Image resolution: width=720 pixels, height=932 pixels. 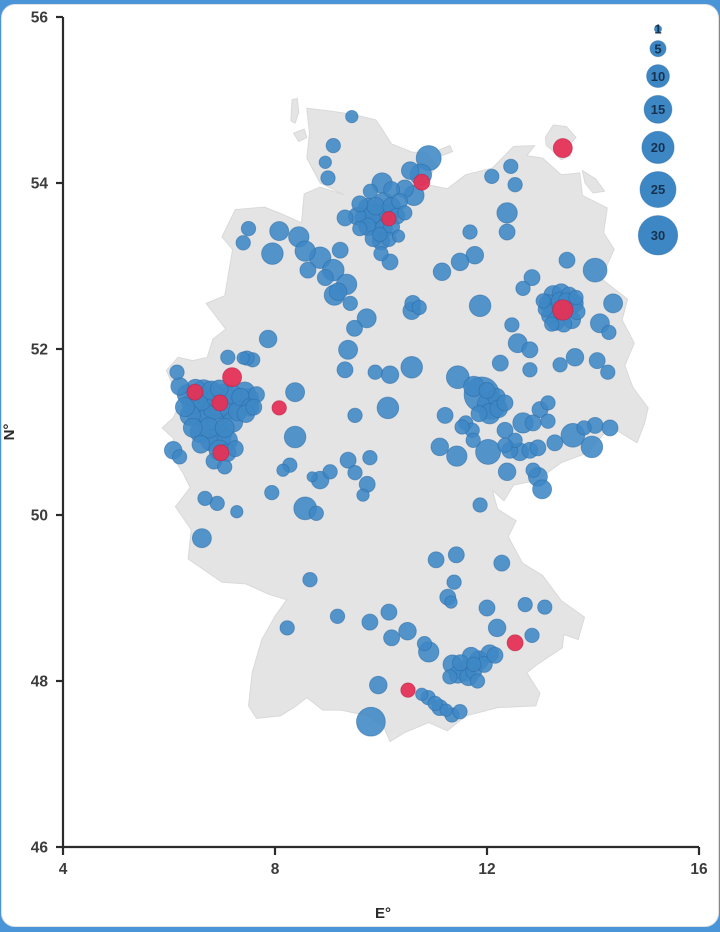 What do you see at coordinates (39, 350) in the screenshot?
I see `y-tick-label: 52` at bounding box center [39, 350].